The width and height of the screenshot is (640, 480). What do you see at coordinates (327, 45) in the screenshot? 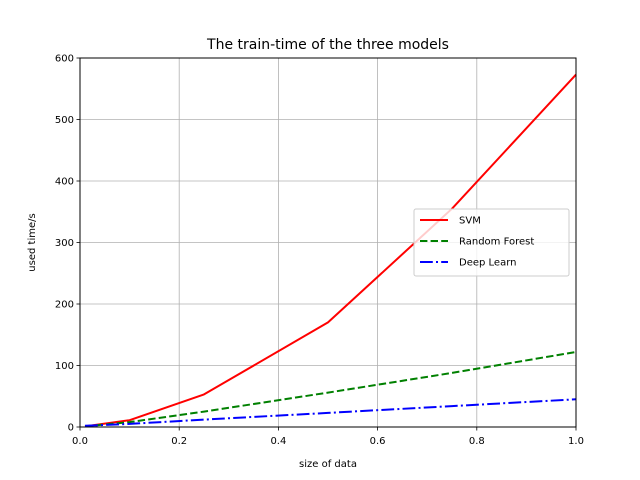
I see `chart-title: The train-time of the three models` at bounding box center [327, 45].